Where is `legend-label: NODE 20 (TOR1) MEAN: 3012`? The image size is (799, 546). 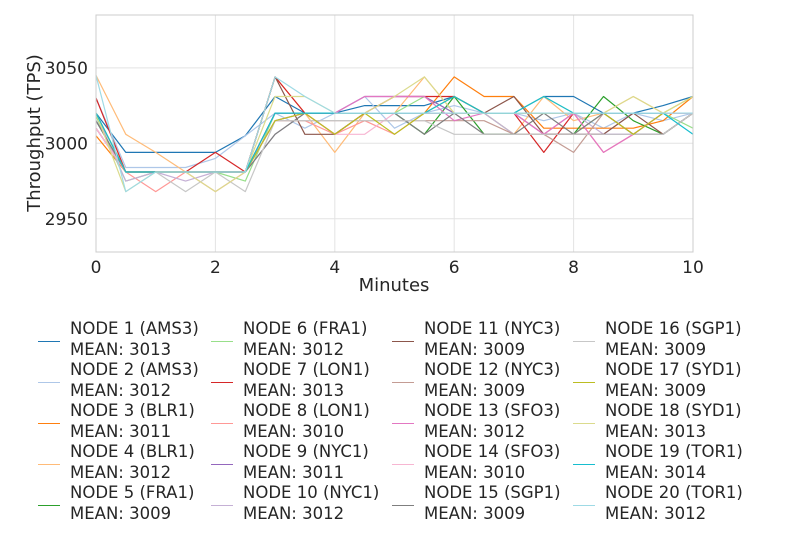
legend-label: NODE 20 (TOR1) MEAN: 3012 is located at coordinates (674, 503).